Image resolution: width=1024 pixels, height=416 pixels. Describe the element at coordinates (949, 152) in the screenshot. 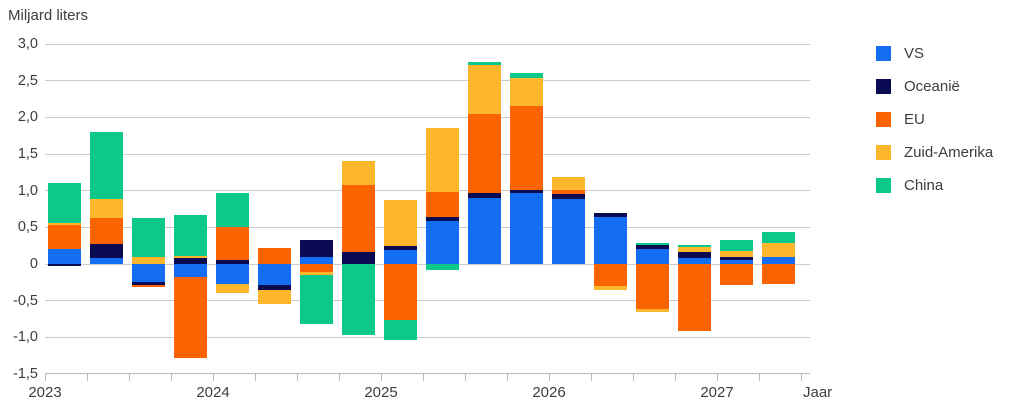

I see `legend-label: Zuid-Amerika` at that location.